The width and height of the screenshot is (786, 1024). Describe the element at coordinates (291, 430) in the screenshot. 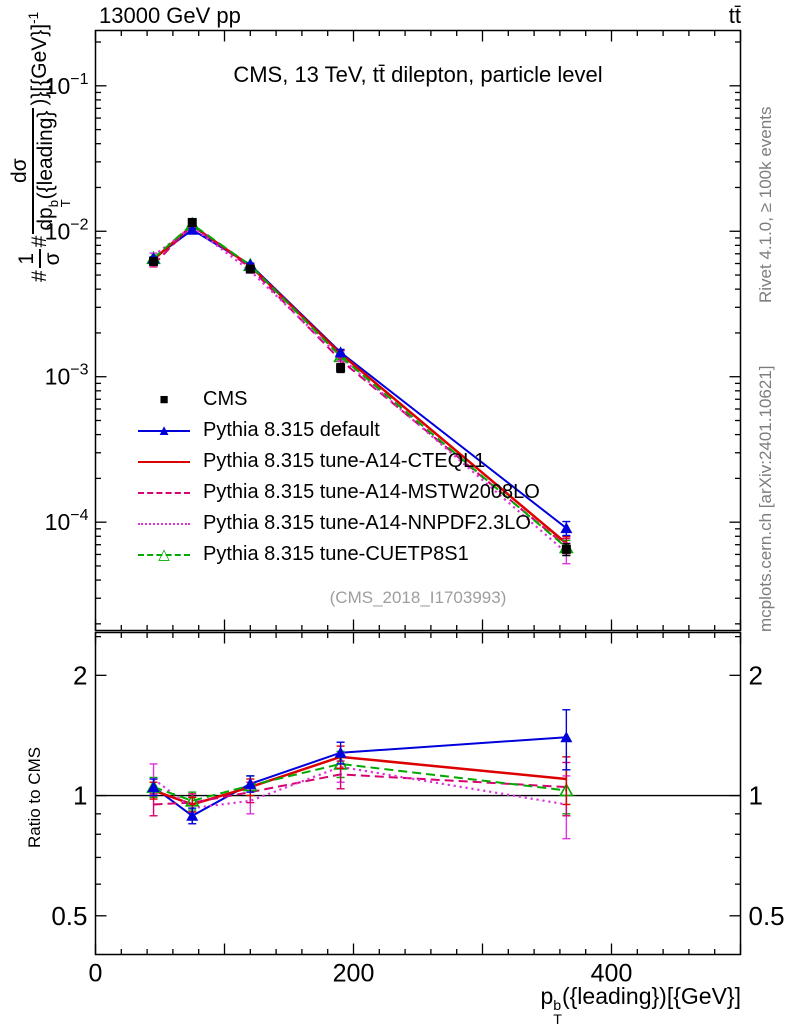

I see `legend-label: Pythia 8.315 default` at that location.